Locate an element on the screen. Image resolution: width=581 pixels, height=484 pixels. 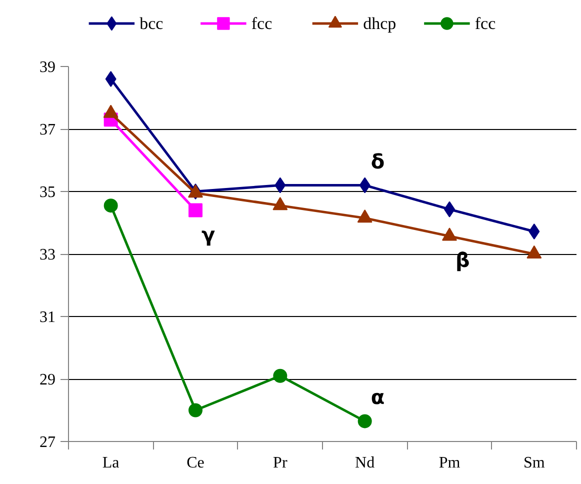
y-tick-label: 39 is located at coordinates (48, 67).